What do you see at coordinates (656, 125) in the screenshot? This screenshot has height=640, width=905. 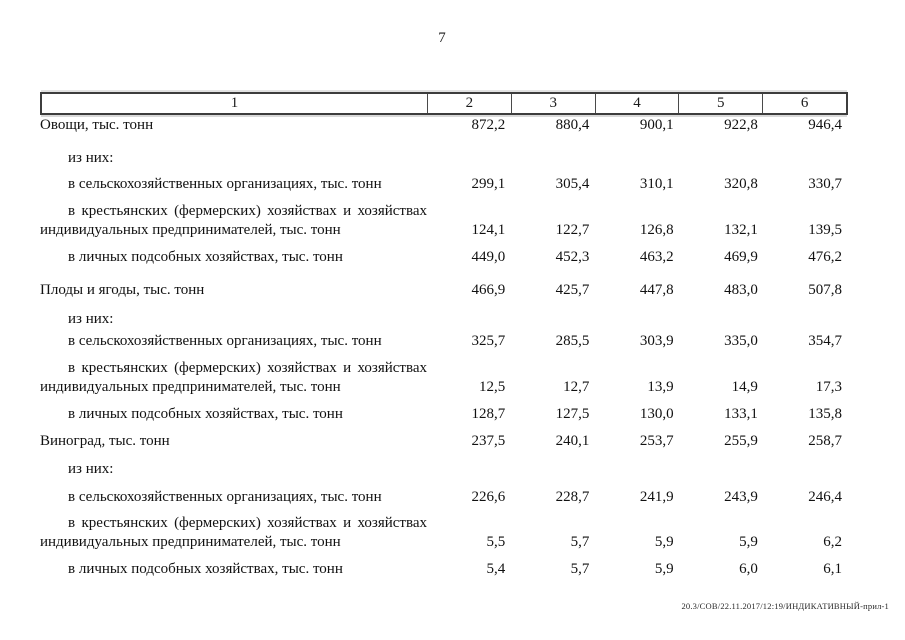 I see `cell-value: 900,1` at bounding box center [656, 125].